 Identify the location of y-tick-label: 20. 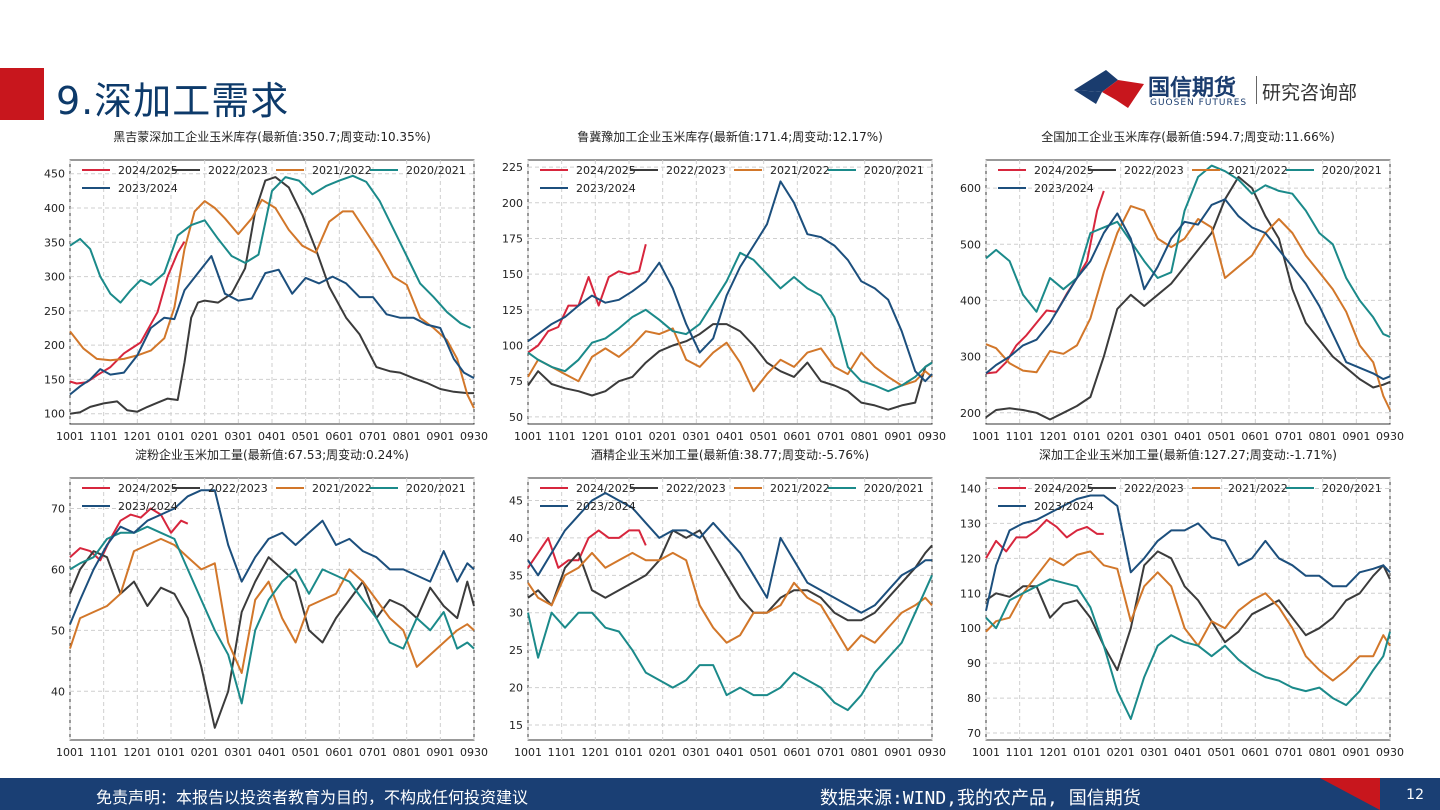
(516, 688).